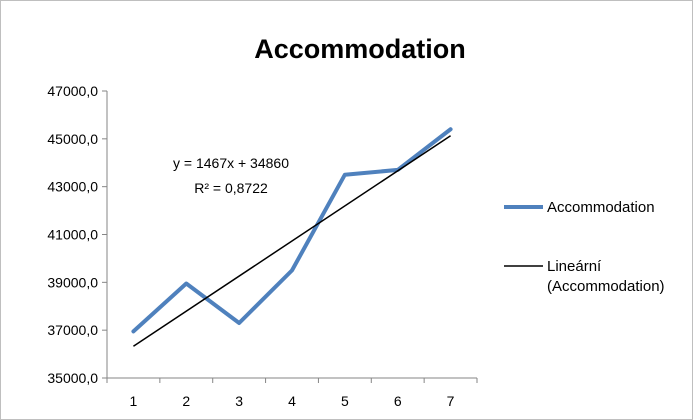 This screenshot has width=693, height=420. What do you see at coordinates (72, 282) in the screenshot?
I see `y-tick-label: 39000,0` at bounding box center [72, 282].